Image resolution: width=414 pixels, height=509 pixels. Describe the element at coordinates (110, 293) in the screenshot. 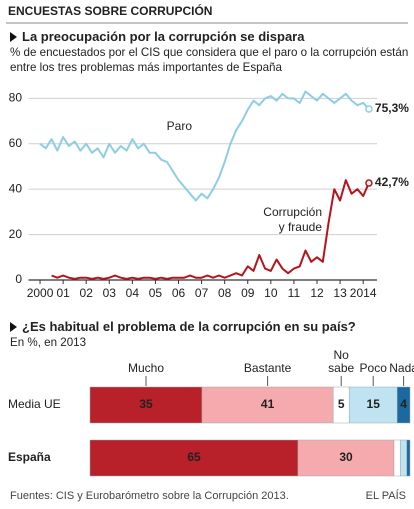

I see `x-tick-label: 03` at that location.